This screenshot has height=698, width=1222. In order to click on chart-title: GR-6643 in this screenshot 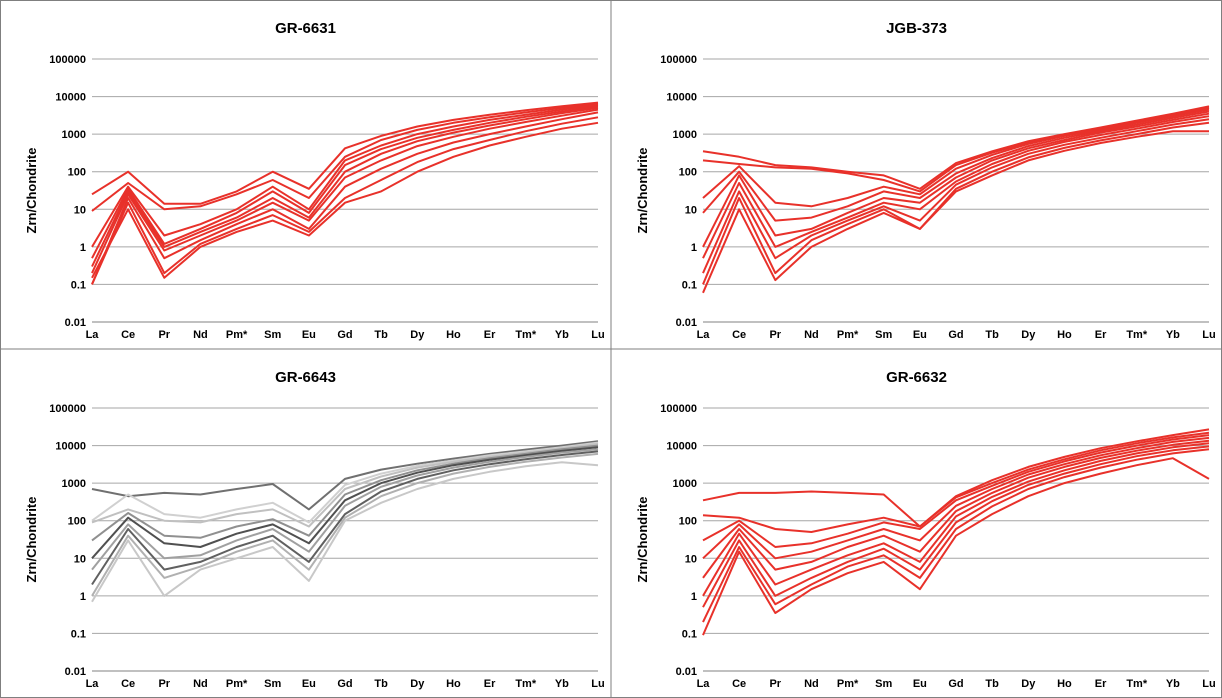, I will do `click(305, 377)`.